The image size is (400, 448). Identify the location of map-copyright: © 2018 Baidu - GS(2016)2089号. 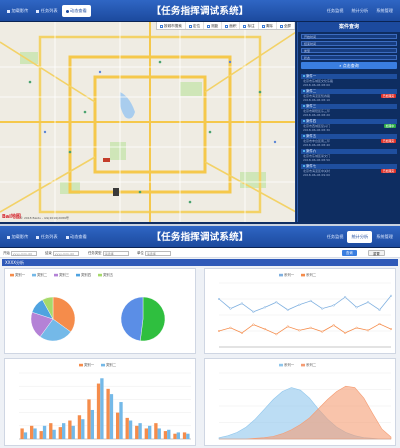
(44, 218).